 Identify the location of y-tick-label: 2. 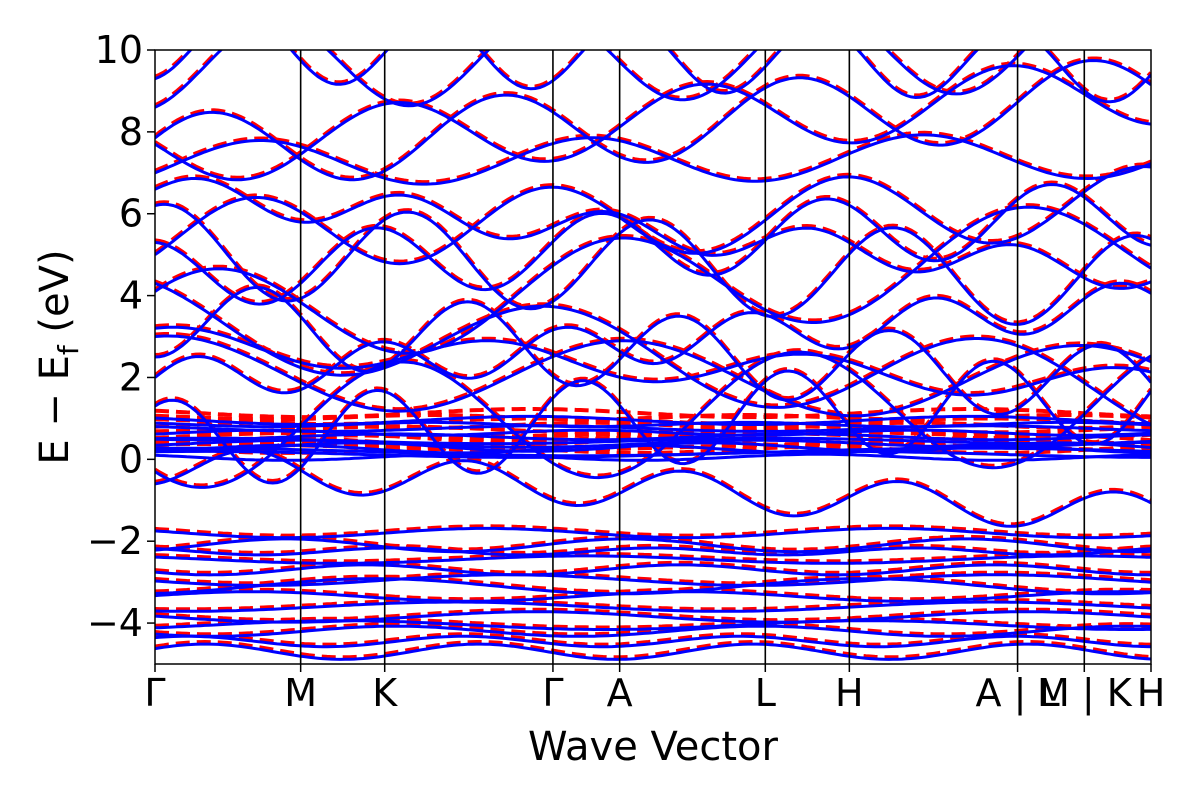
(131, 377).